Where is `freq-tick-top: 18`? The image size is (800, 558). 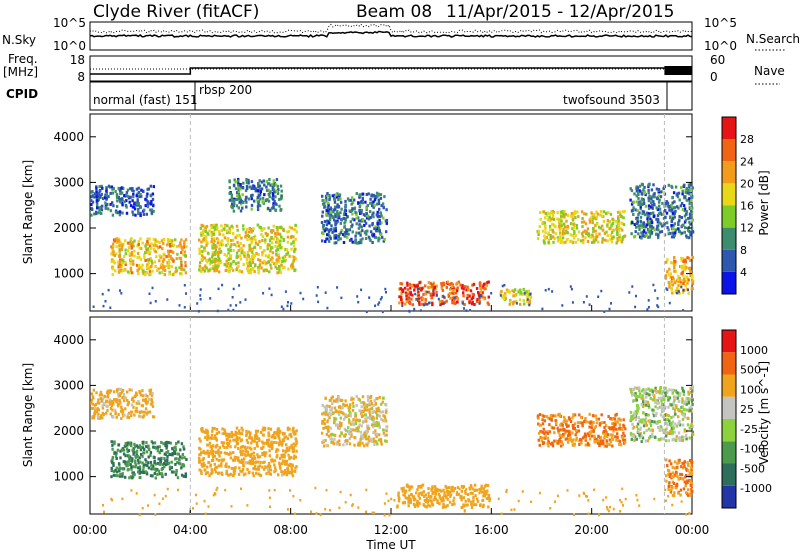 freq-tick-top: 18 is located at coordinates (77, 60).